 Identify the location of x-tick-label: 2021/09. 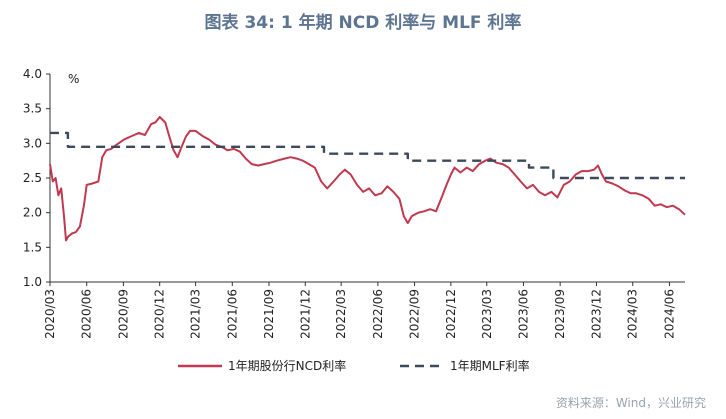
(269, 314).